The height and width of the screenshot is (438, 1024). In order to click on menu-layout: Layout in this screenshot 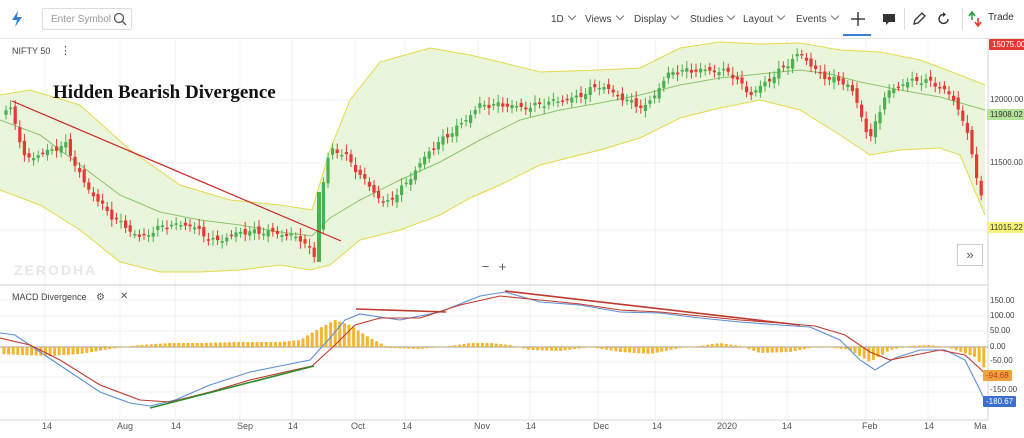, I will do `click(764, 19)`.